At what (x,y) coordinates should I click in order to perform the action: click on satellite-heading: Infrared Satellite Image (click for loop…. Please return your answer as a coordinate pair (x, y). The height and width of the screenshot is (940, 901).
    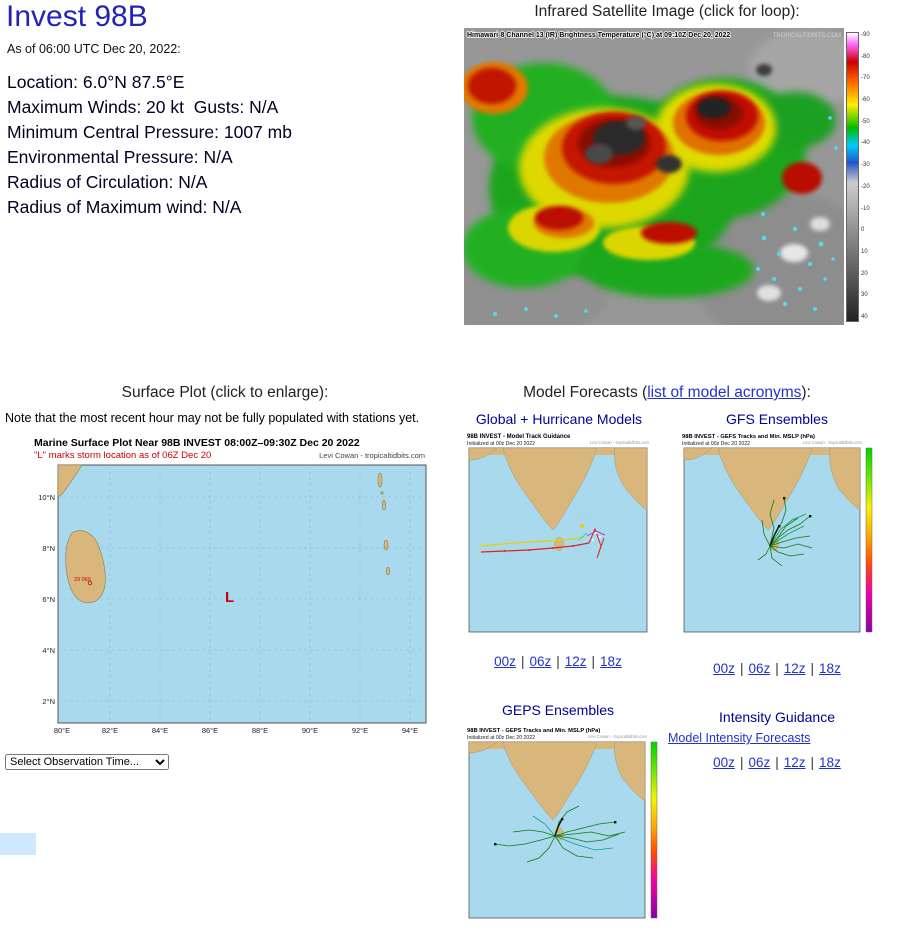
    Looking at the image, I should click on (667, 11).